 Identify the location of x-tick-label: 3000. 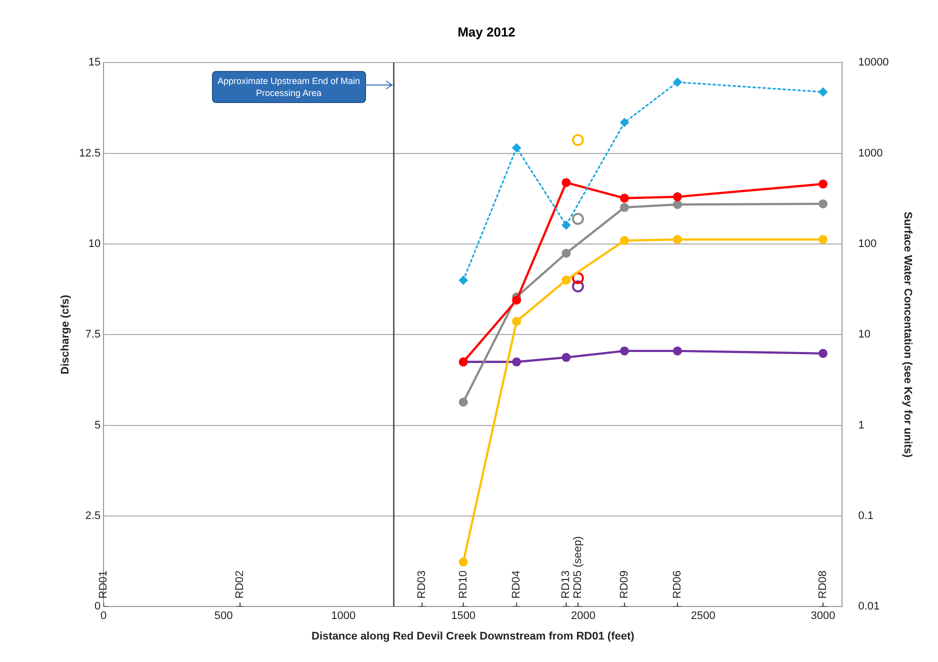
(823, 616).